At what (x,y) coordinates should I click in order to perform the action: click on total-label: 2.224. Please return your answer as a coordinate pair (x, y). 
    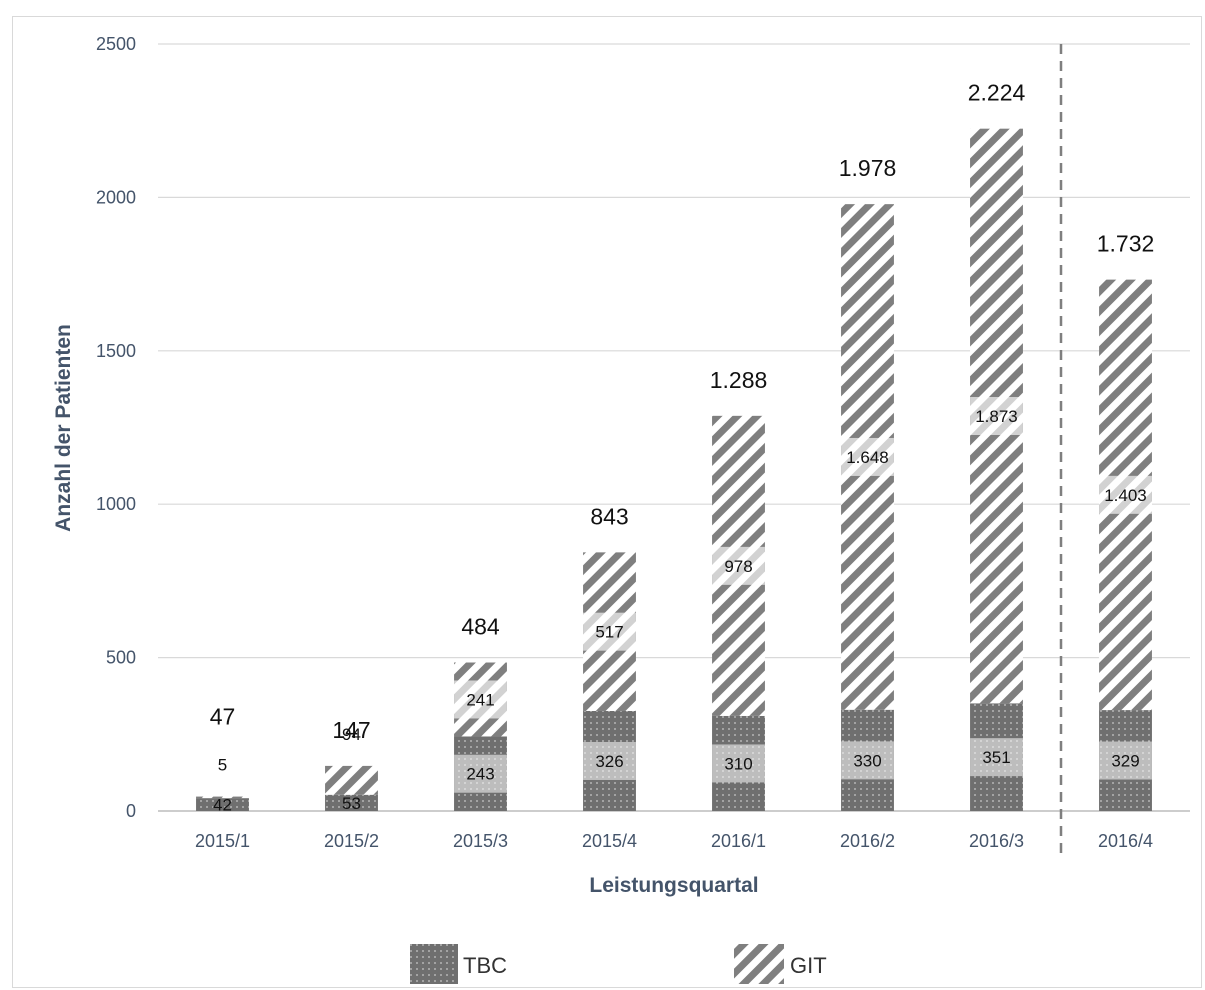
    Looking at the image, I should click on (997, 93).